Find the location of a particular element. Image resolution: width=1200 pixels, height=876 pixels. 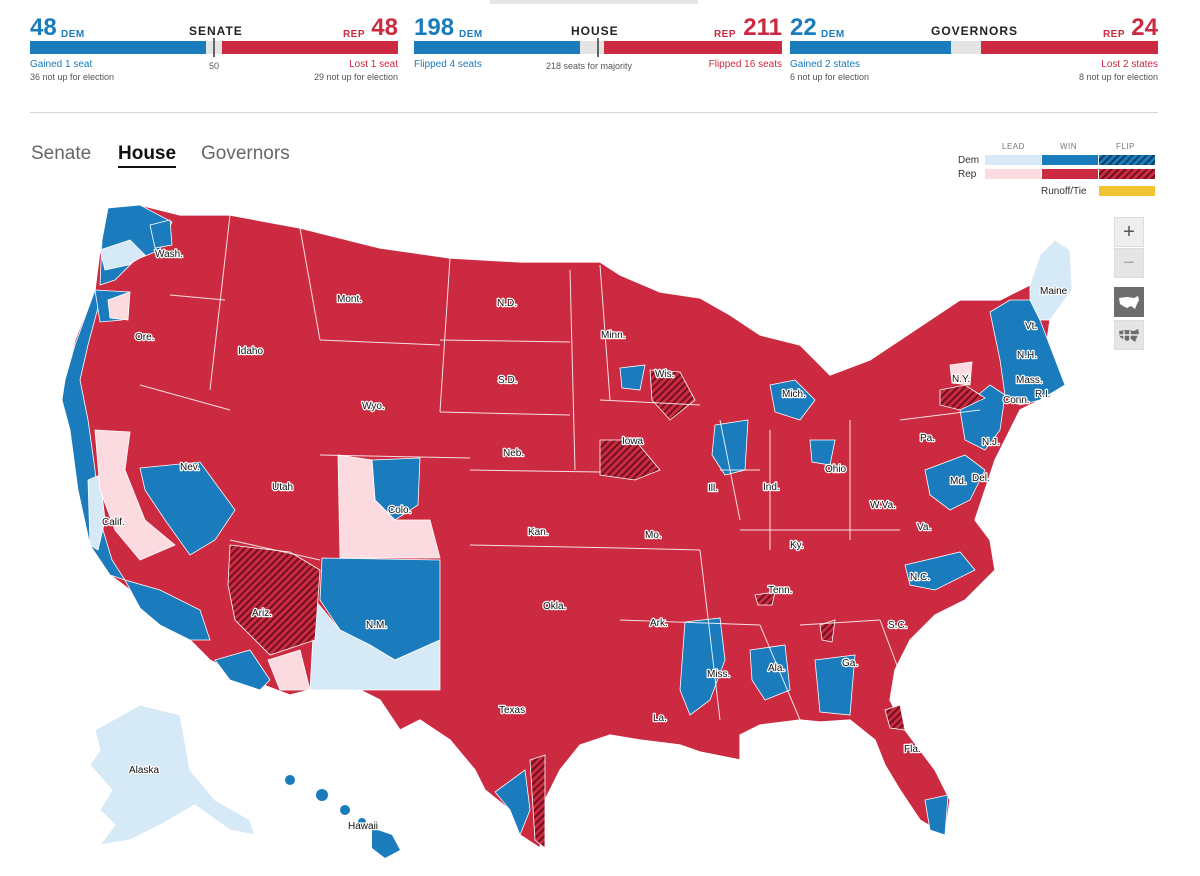

house-dem-note: Flipped 4 seats is located at coordinates (448, 64).